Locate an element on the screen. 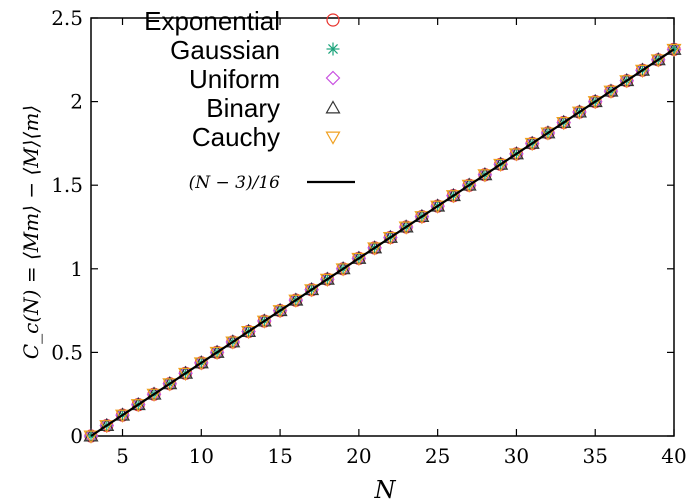 This screenshot has height=504, width=688. legend-marker-uniform is located at coordinates (333, 78).